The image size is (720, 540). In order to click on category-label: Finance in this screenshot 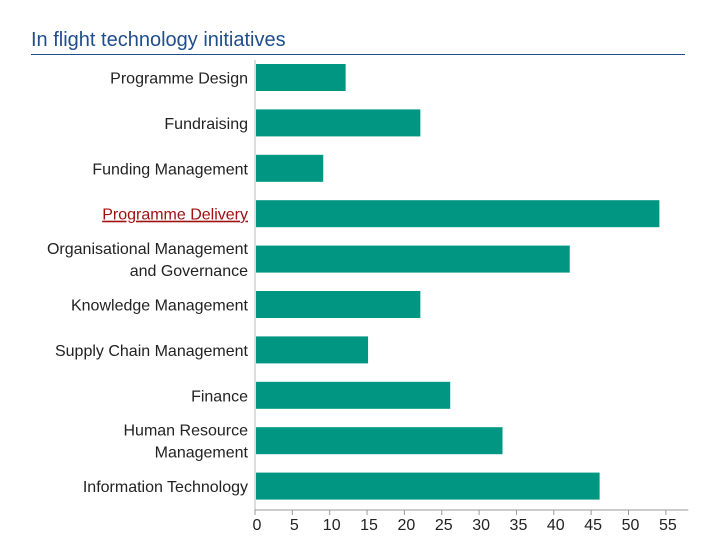, I will do `click(219, 396)`.